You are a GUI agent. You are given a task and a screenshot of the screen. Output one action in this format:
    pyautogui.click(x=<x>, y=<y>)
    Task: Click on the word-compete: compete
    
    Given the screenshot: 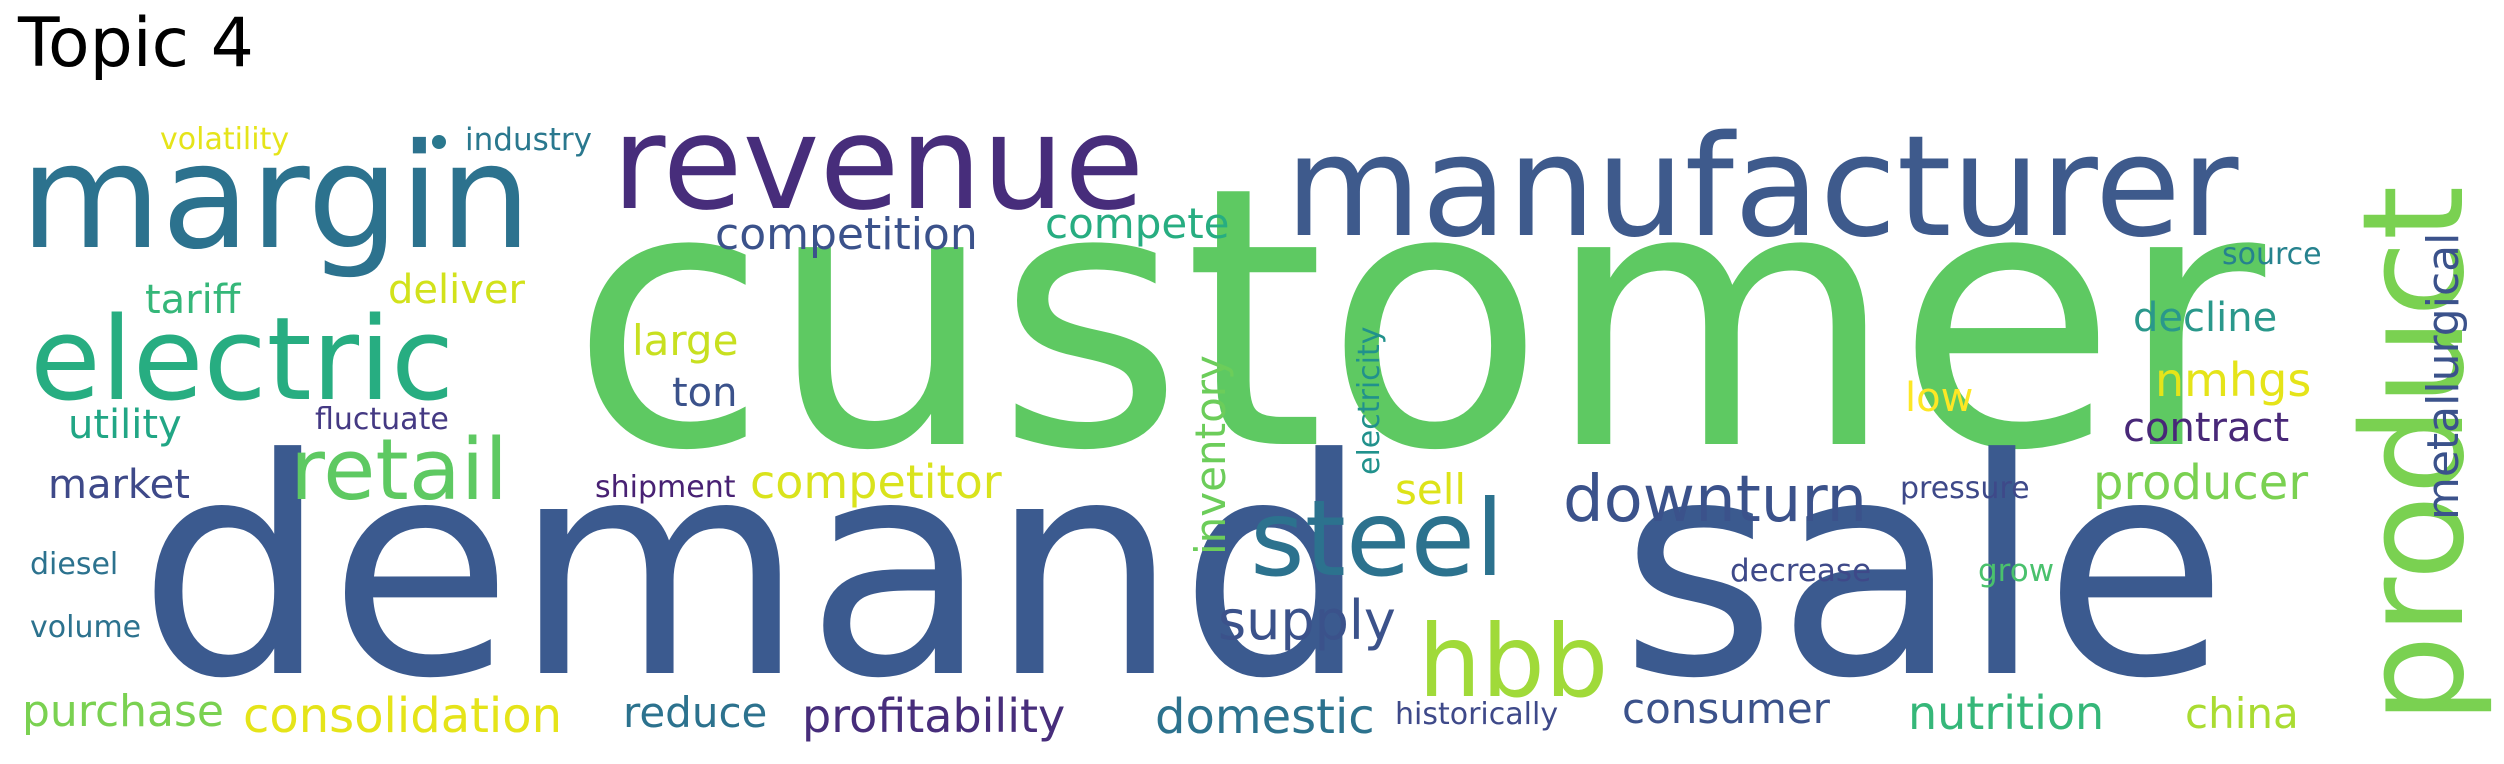 What is the action you would take?
    pyautogui.click(x=1137, y=223)
    